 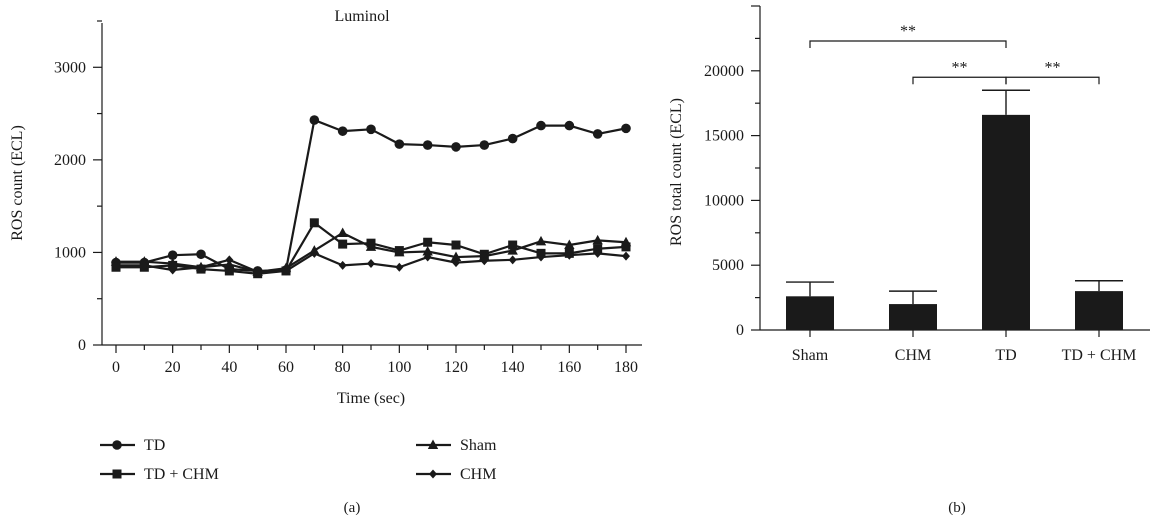 I want to click on chart-title: Luminol, so click(x=362, y=16).